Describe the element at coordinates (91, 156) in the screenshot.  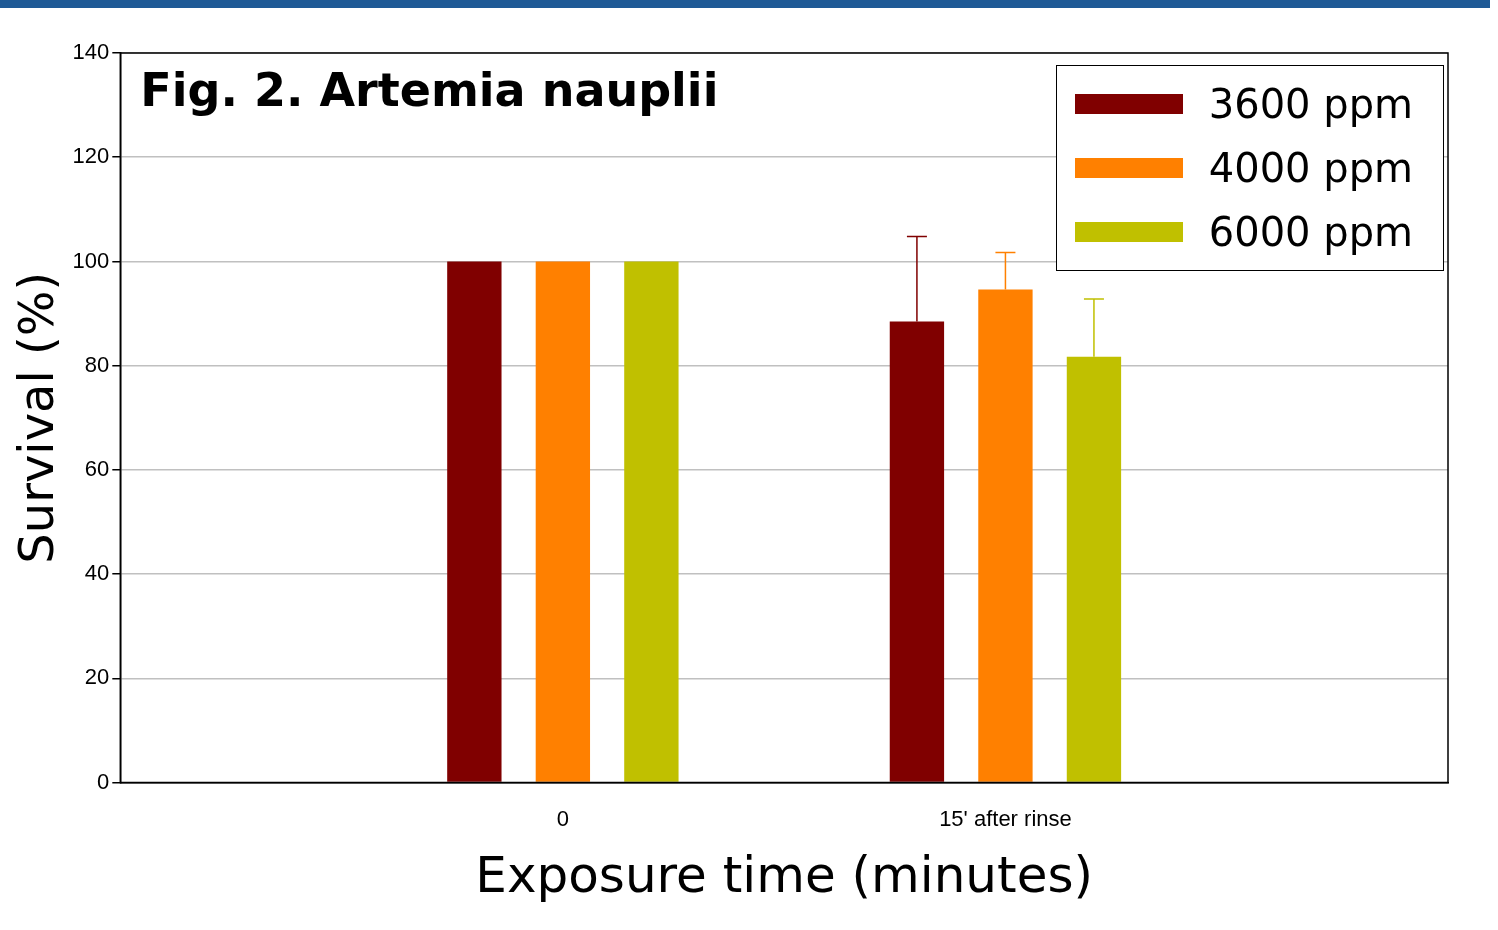
I see `y-tick-label: 120` at that location.